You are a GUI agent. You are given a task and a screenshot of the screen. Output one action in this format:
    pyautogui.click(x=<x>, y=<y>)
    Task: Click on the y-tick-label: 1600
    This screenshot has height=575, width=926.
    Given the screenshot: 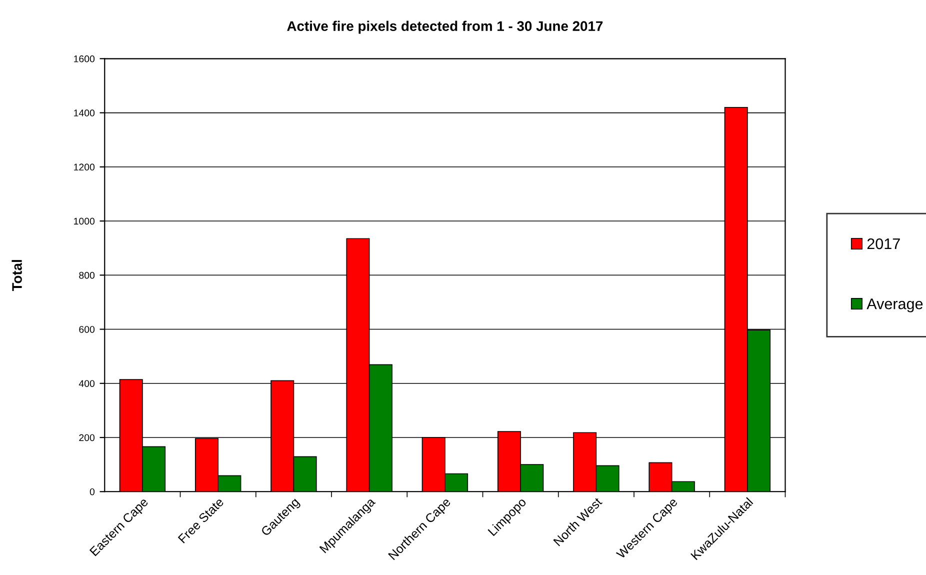 What is the action you would take?
    pyautogui.click(x=84, y=58)
    